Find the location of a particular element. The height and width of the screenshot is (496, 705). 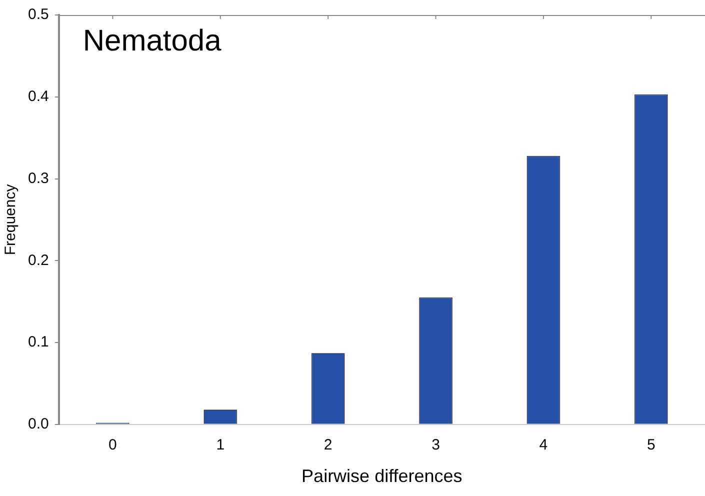

x-tick-label: 5 is located at coordinates (651, 445).